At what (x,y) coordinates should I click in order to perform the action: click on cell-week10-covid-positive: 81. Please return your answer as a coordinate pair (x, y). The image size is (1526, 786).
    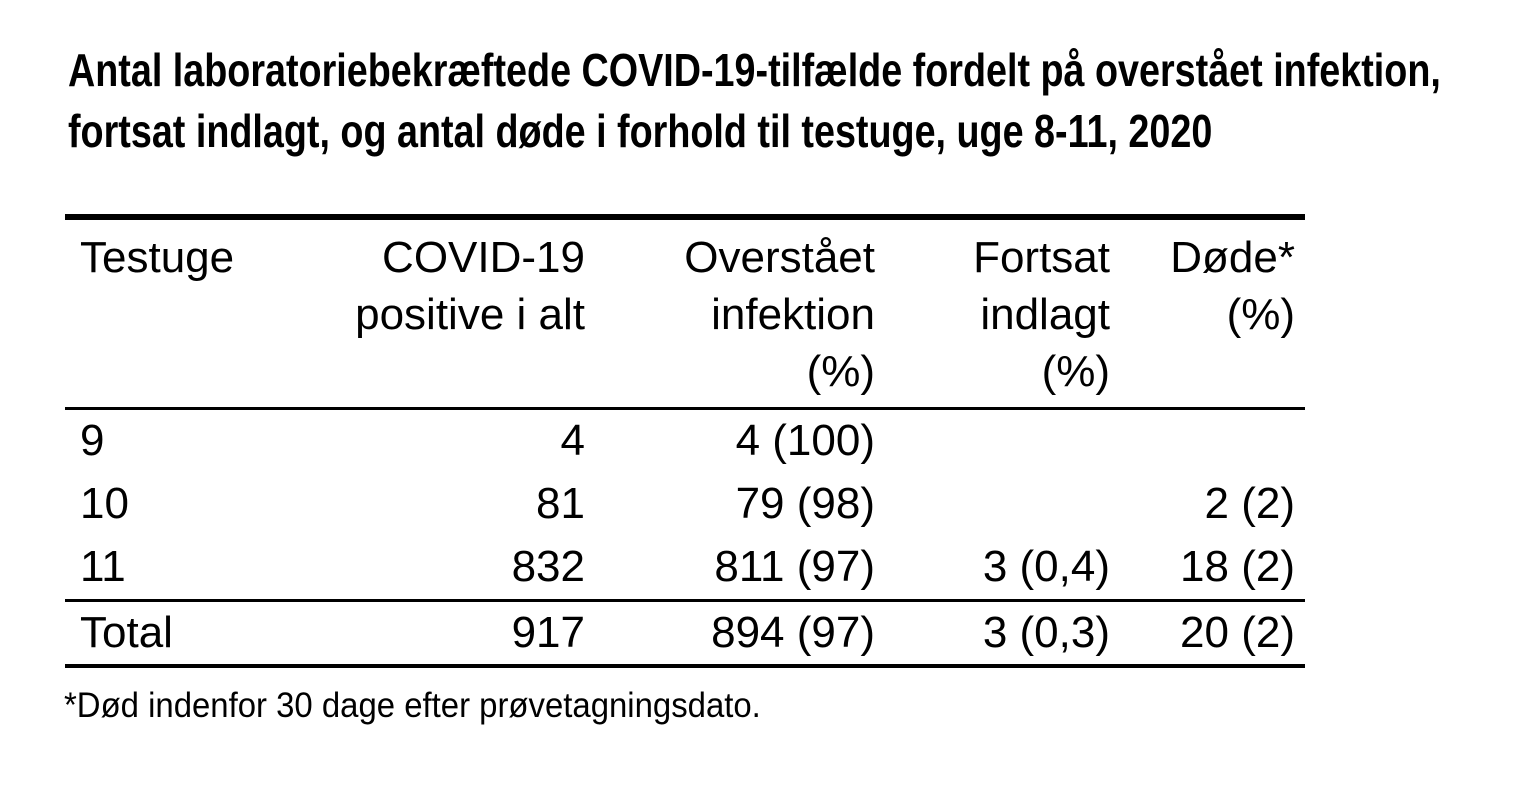
    Looking at the image, I should click on (560, 504).